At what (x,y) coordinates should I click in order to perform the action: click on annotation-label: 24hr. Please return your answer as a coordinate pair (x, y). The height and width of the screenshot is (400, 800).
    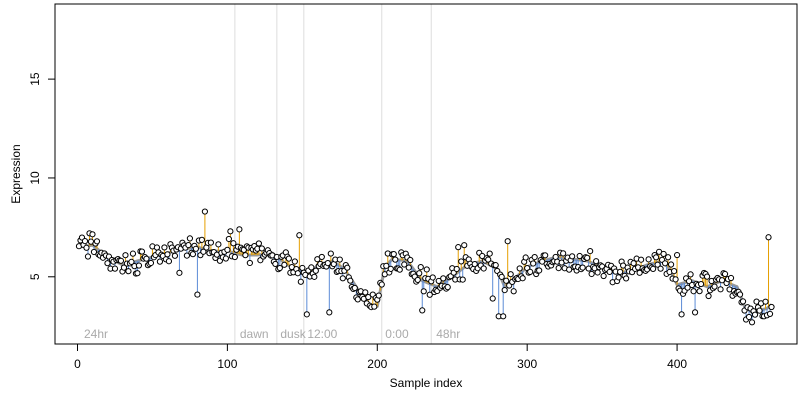
    Looking at the image, I should click on (96, 334).